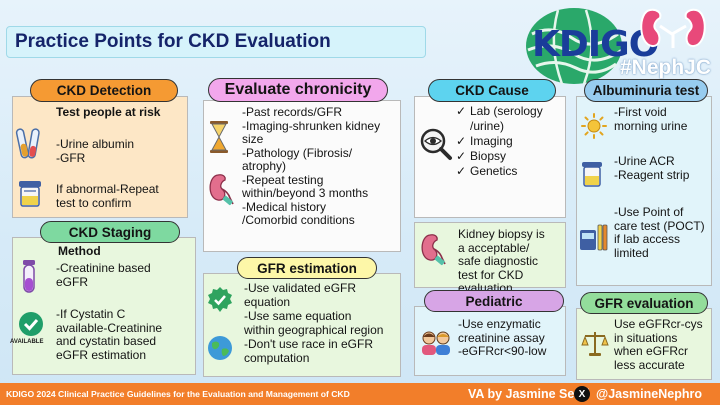  Describe the element at coordinates (652, 168) in the screenshot. I see `albuminuria-item-2: -Urine ACR -Reagent strip` at that location.